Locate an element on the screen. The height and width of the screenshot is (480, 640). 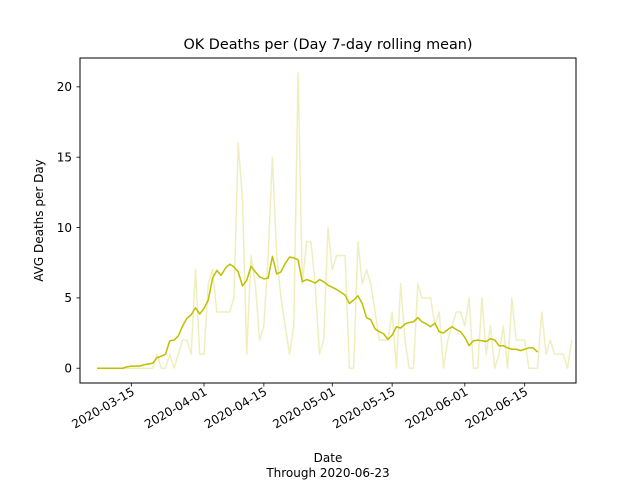
x-axis-label: Date is located at coordinates (328, 458).